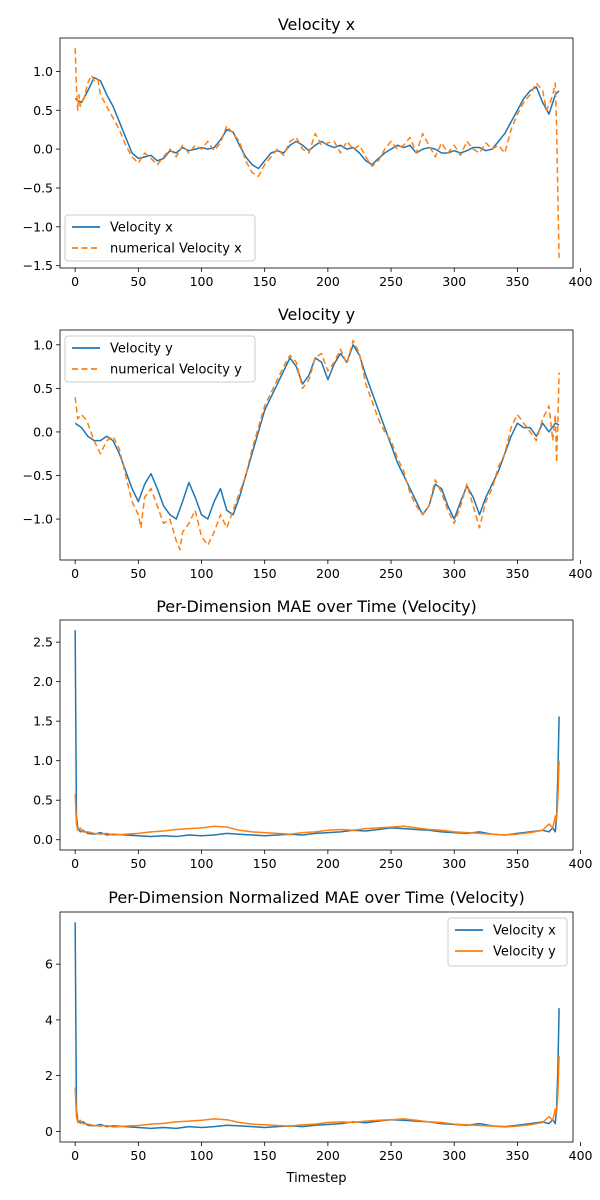 This screenshot has height=1200, width=600. What do you see at coordinates (38, 265) in the screenshot?
I see `y-tick-label: −1.5` at bounding box center [38, 265].